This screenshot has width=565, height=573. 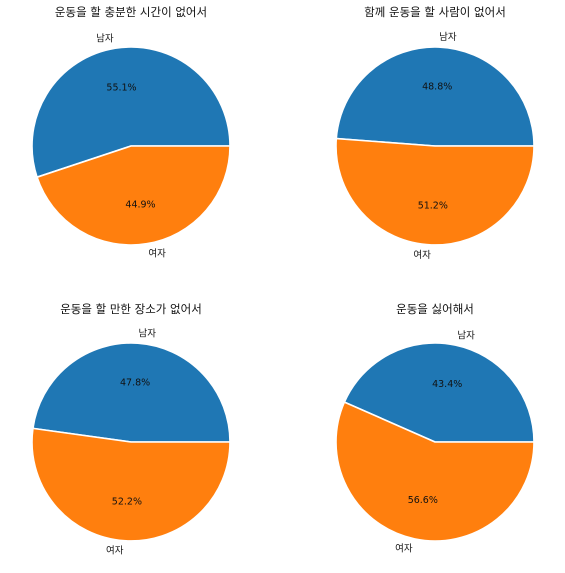 I want to click on chart-title: 함께 운동을 할 사람이 없어서, so click(x=435, y=12).